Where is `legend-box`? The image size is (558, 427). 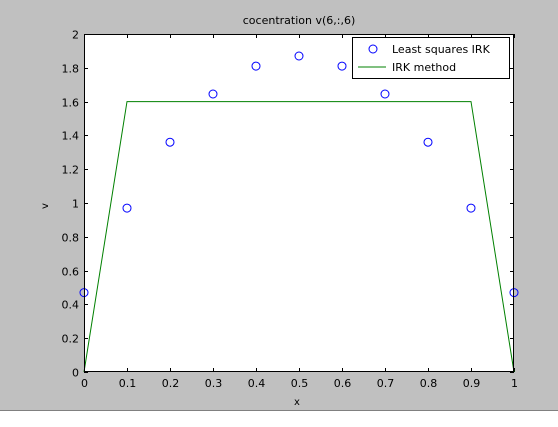 legend-box is located at coordinates (431, 58).